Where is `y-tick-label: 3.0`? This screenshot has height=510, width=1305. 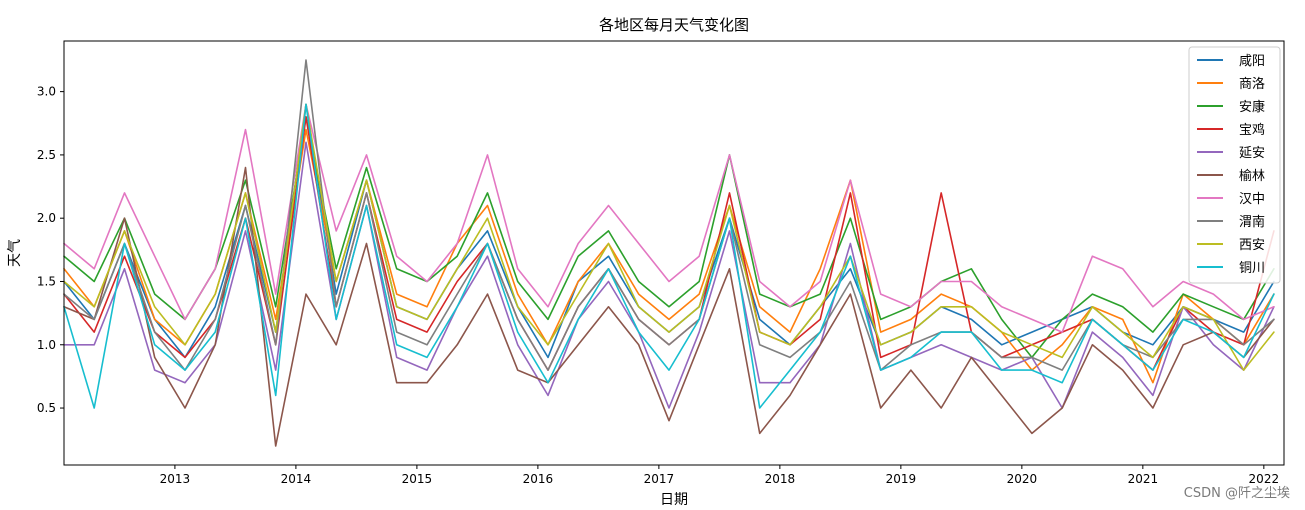
y-tick-label: 3.0 is located at coordinates (46, 92).